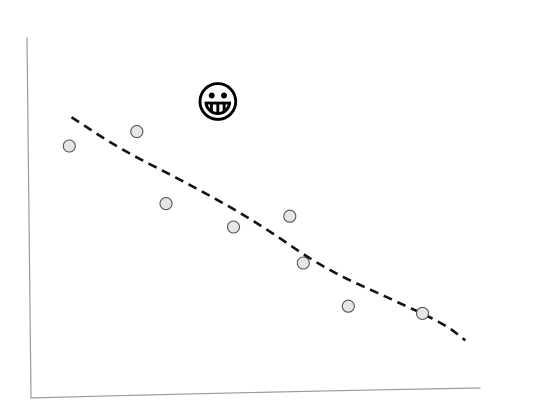 Image resolution: width=541 pixels, height=417 pixels. I want to click on y-axis-line, so click(29, 218).